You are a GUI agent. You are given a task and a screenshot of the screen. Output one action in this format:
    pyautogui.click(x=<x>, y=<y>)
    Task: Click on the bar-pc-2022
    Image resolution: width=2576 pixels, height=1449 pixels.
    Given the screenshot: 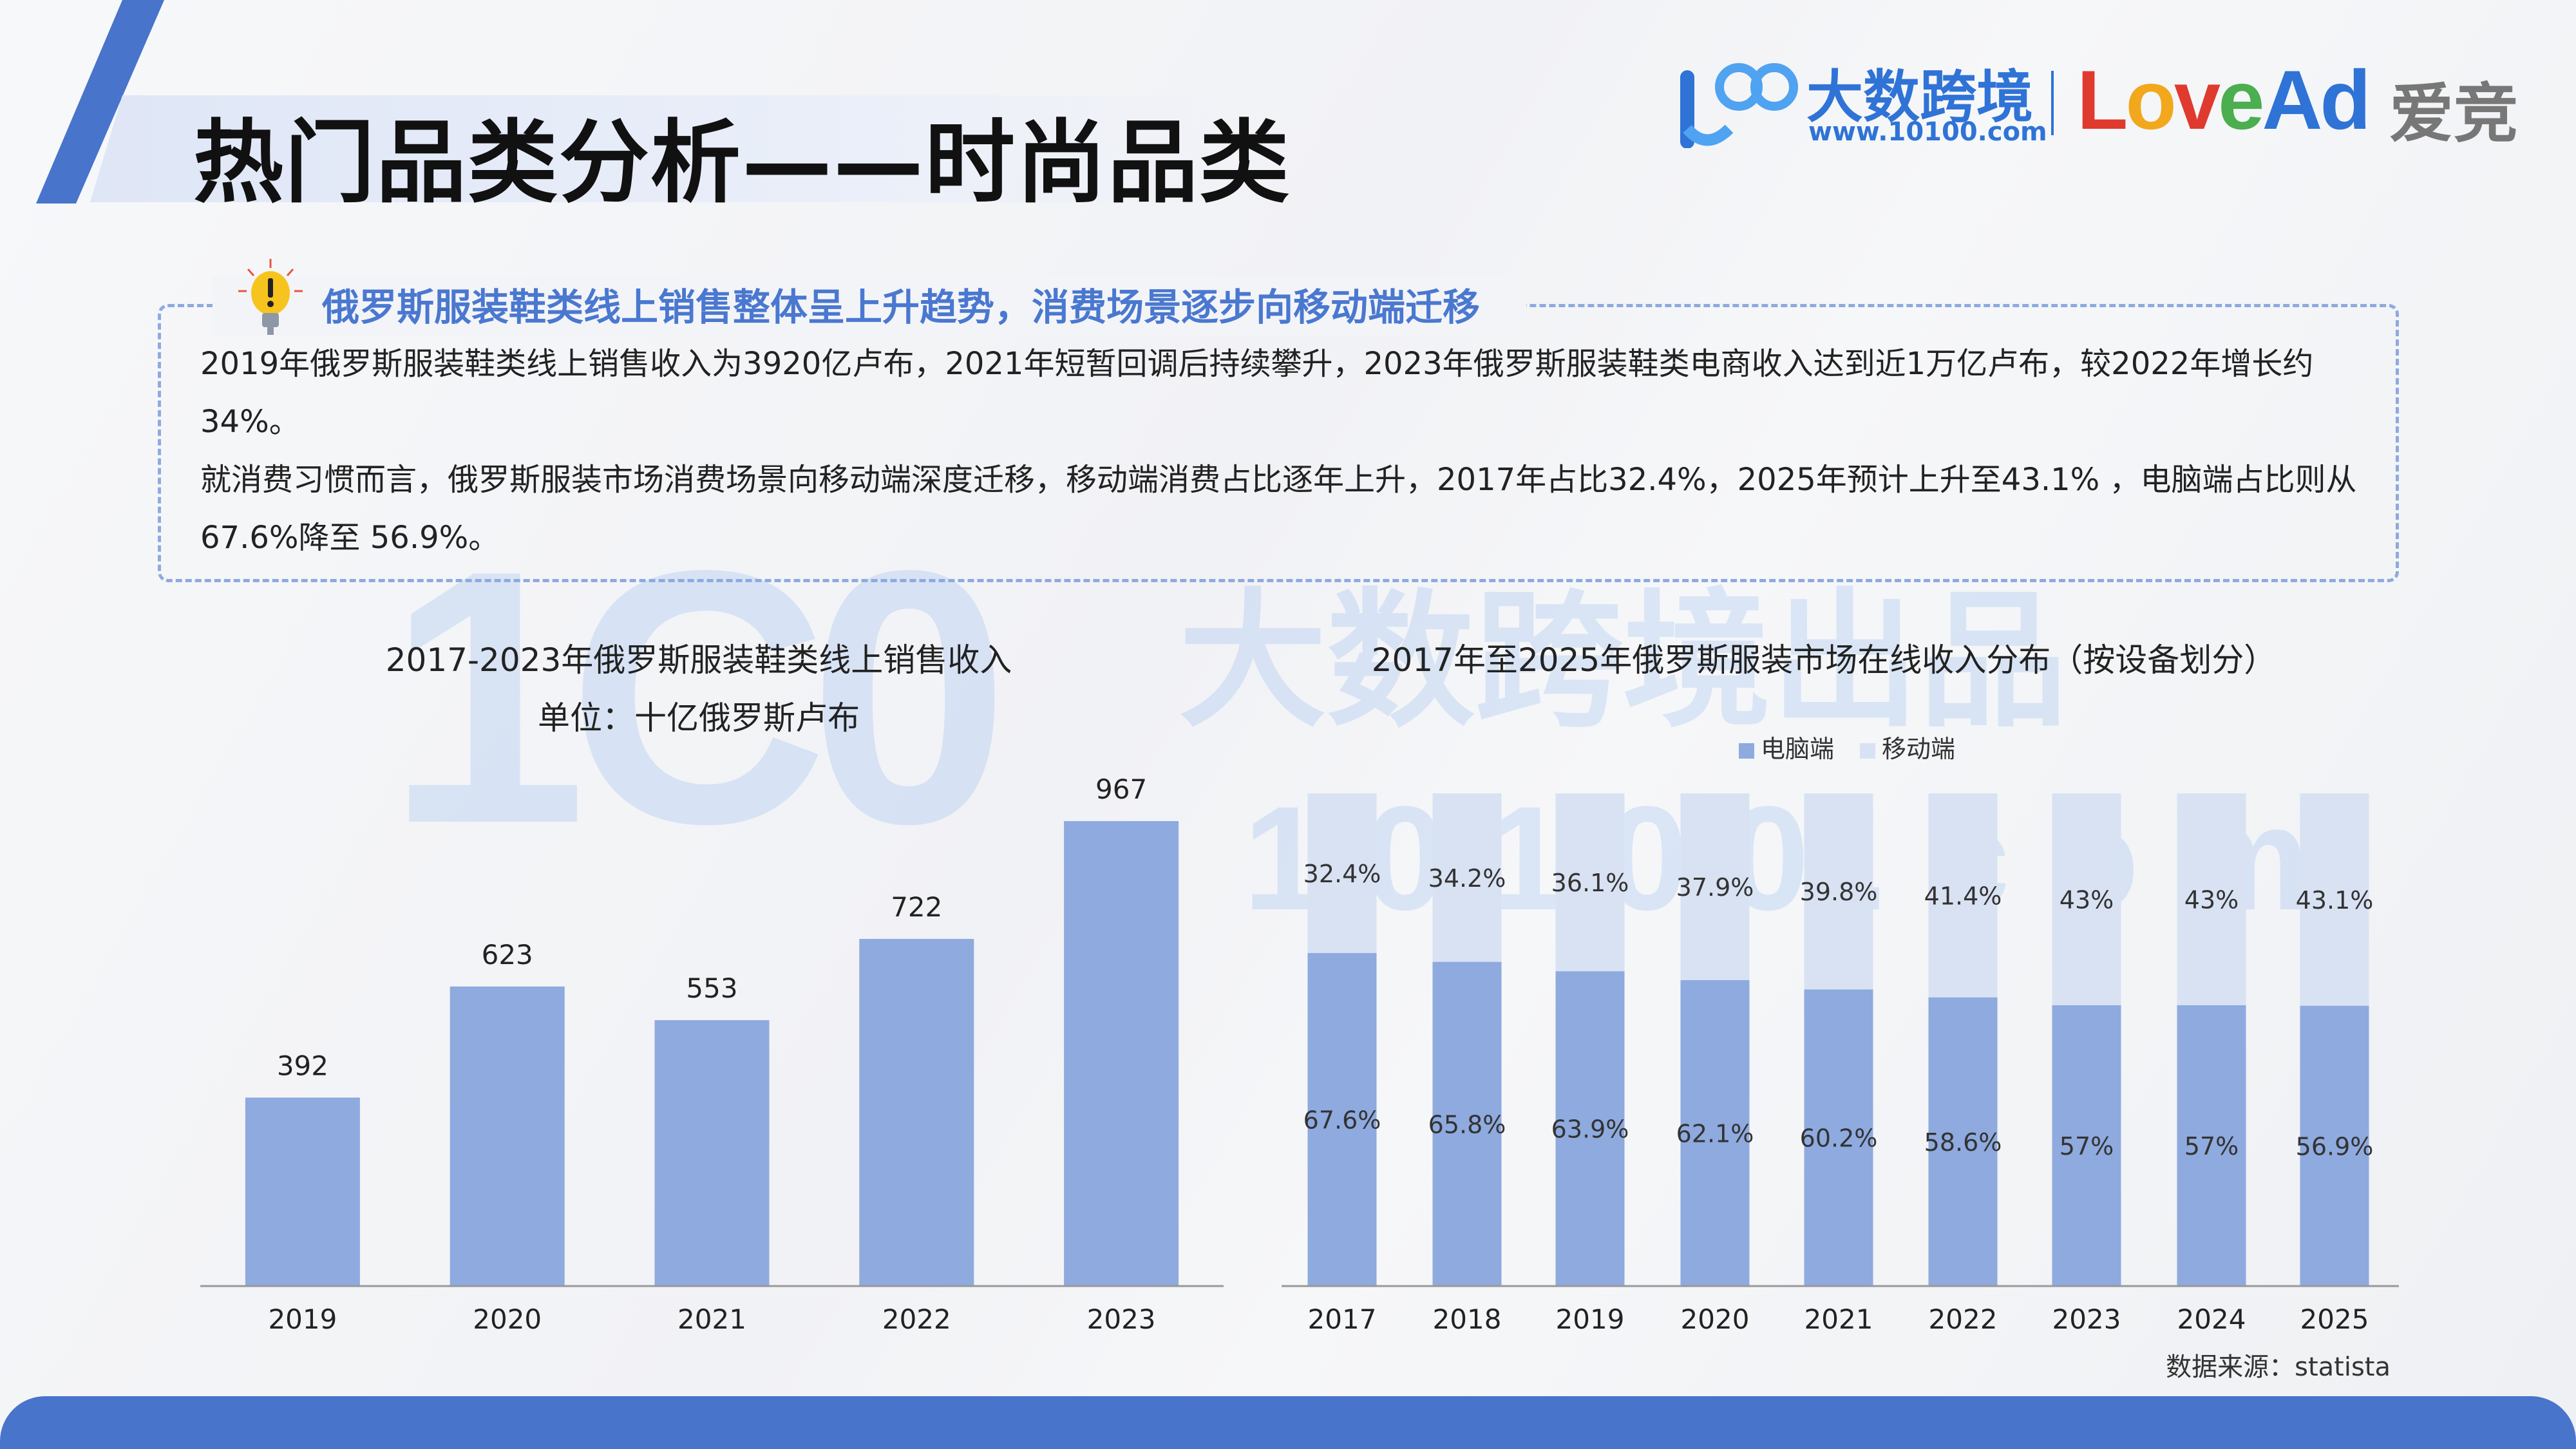 What is the action you would take?
    pyautogui.click(x=1963, y=1141)
    